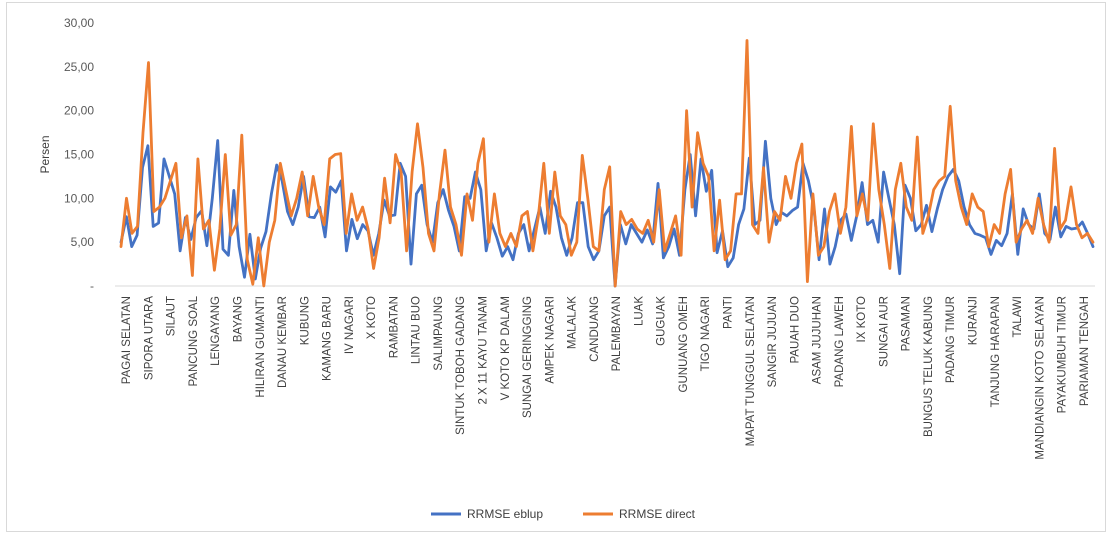  Describe the element at coordinates (461, 365) in the screenshot. I see `x-tick-label: SINTUK TOBOH GADANG` at that location.